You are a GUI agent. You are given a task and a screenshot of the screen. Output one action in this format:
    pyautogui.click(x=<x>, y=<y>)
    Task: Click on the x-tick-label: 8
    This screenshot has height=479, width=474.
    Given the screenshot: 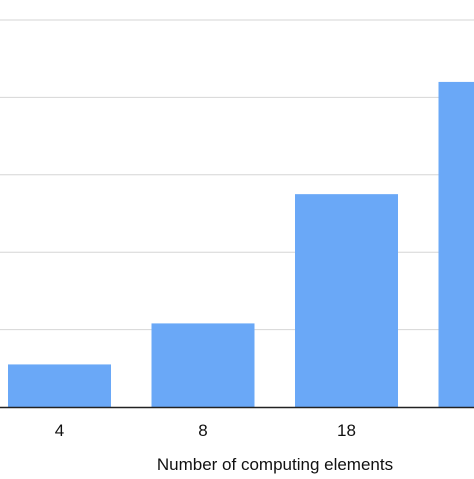 What is the action you would take?
    pyautogui.click(x=202, y=430)
    